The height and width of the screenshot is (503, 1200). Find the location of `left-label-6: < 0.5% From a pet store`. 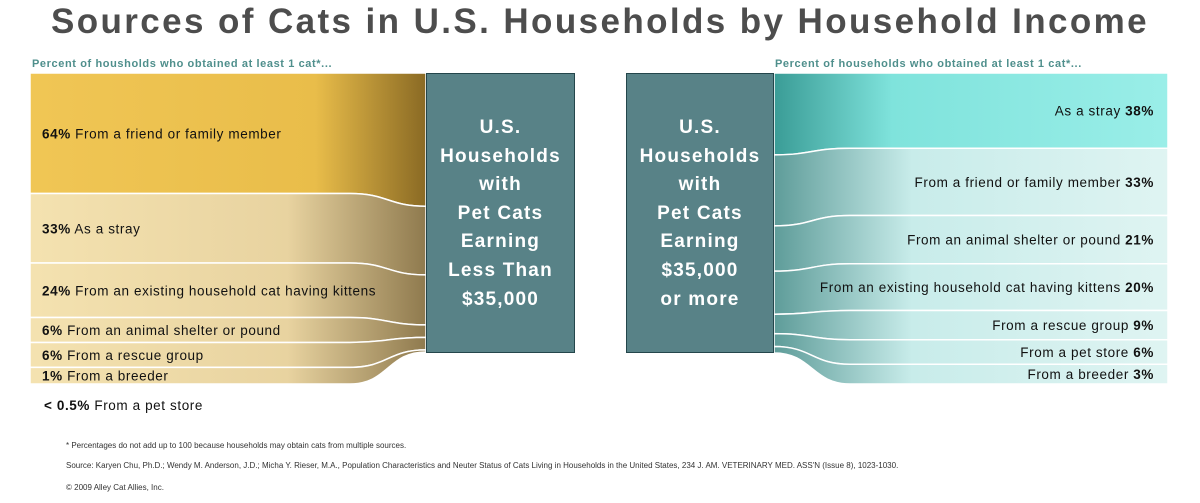

left-label-6: < 0.5% From a pet store is located at coordinates (123, 405).